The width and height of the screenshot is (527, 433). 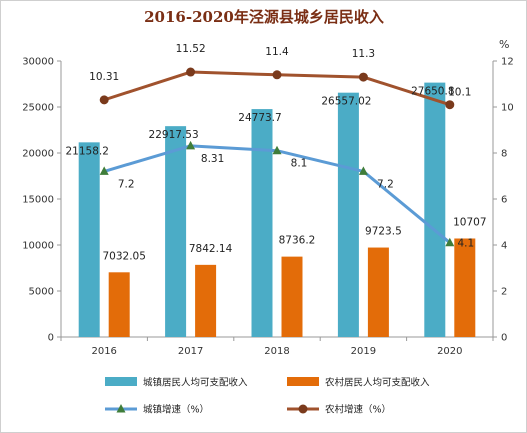 I want to click on y-left-tick-label: 20000, so click(x=38, y=154).